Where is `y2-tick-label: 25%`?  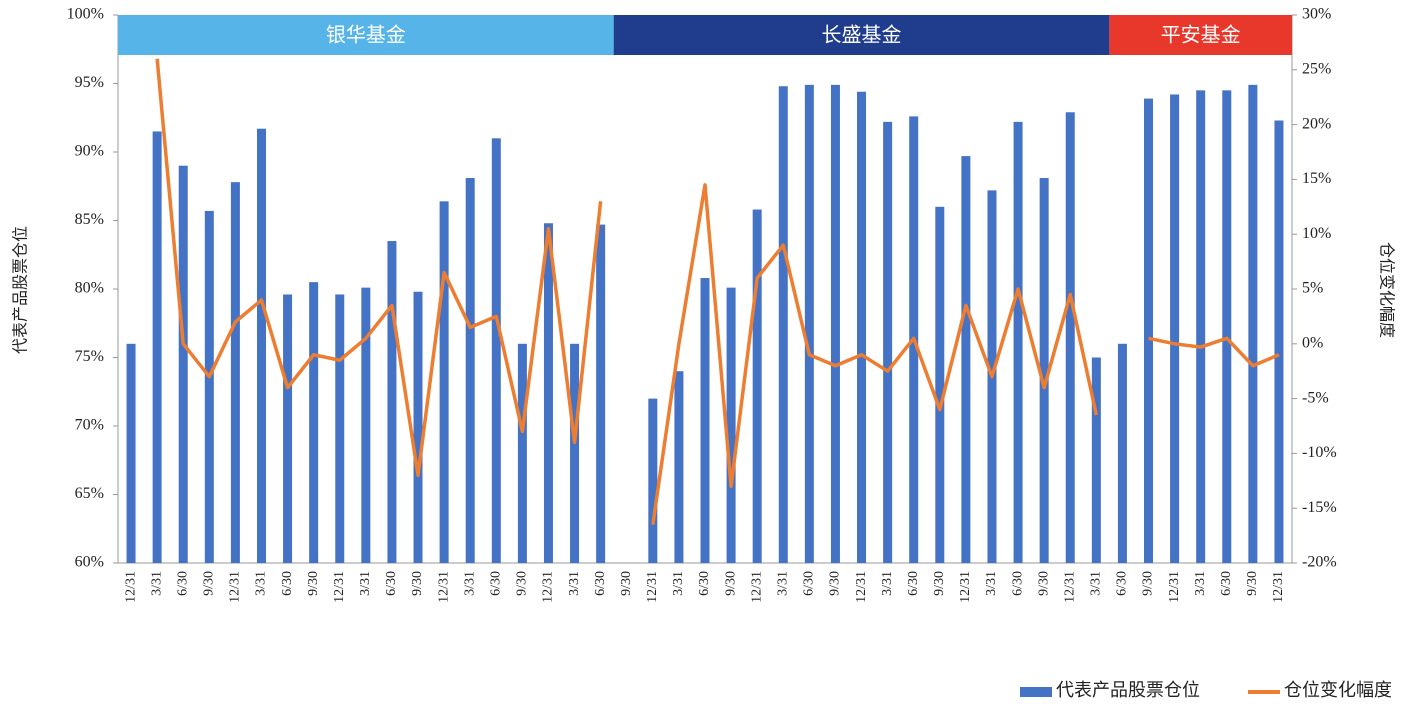
y2-tick-label: 25% is located at coordinates (1316, 68).